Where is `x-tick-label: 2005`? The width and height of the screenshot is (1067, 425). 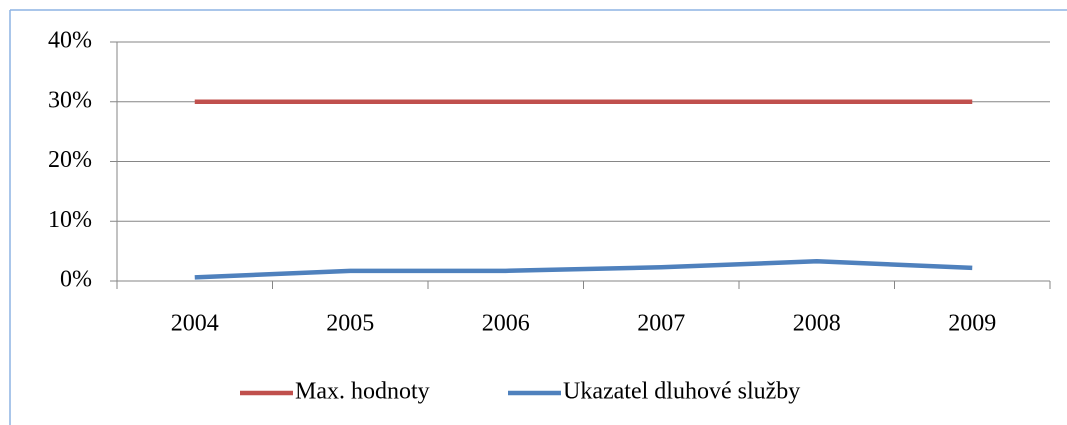
x-tick-label: 2005 is located at coordinates (350, 324).